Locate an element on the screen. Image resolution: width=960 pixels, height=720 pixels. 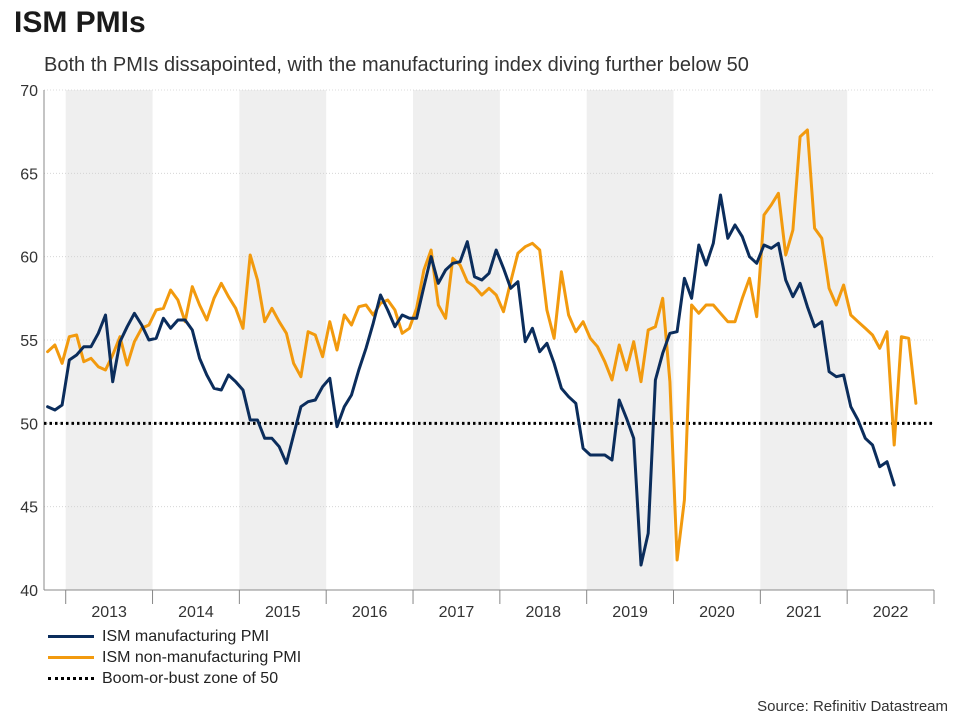
x-tick-label-2013: 2013 is located at coordinates (109, 612).